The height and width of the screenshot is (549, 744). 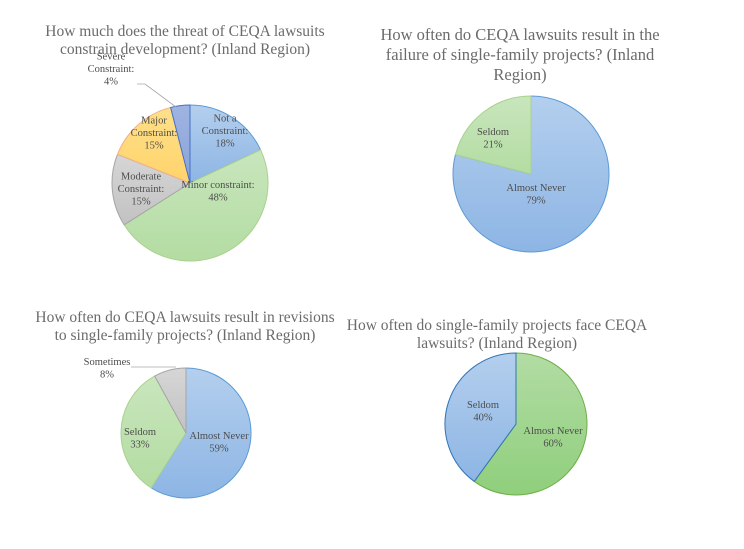 I want to click on chart-title-line: How often do CEQA lawsuits result in the, so click(x=519, y=34).